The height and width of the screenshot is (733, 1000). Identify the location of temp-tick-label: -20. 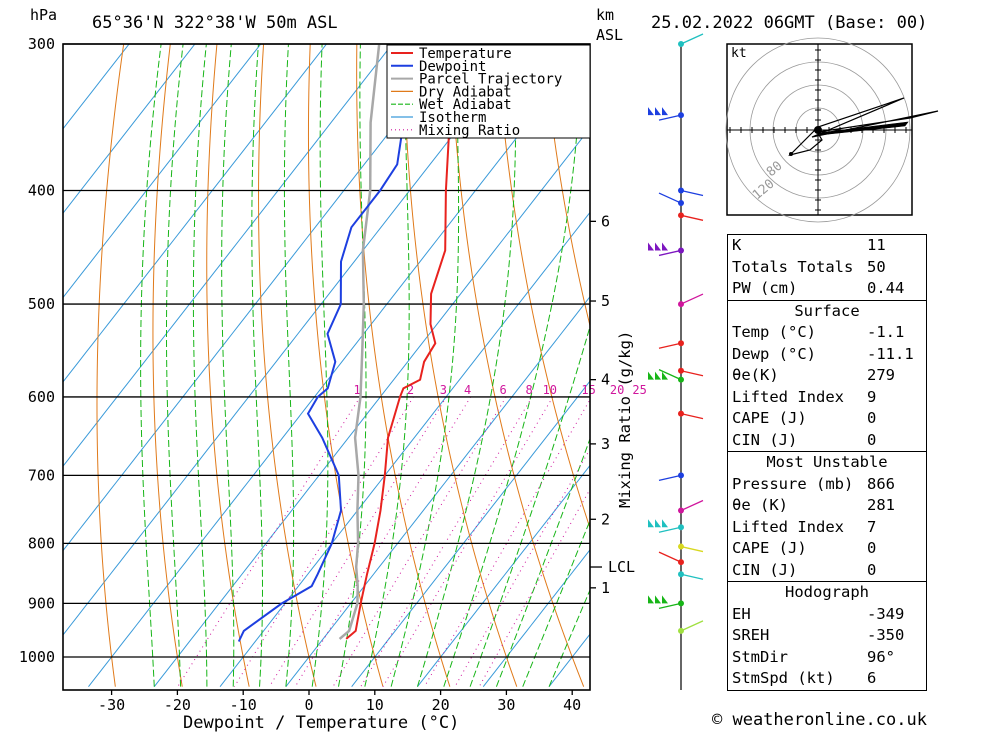
(177, 705).